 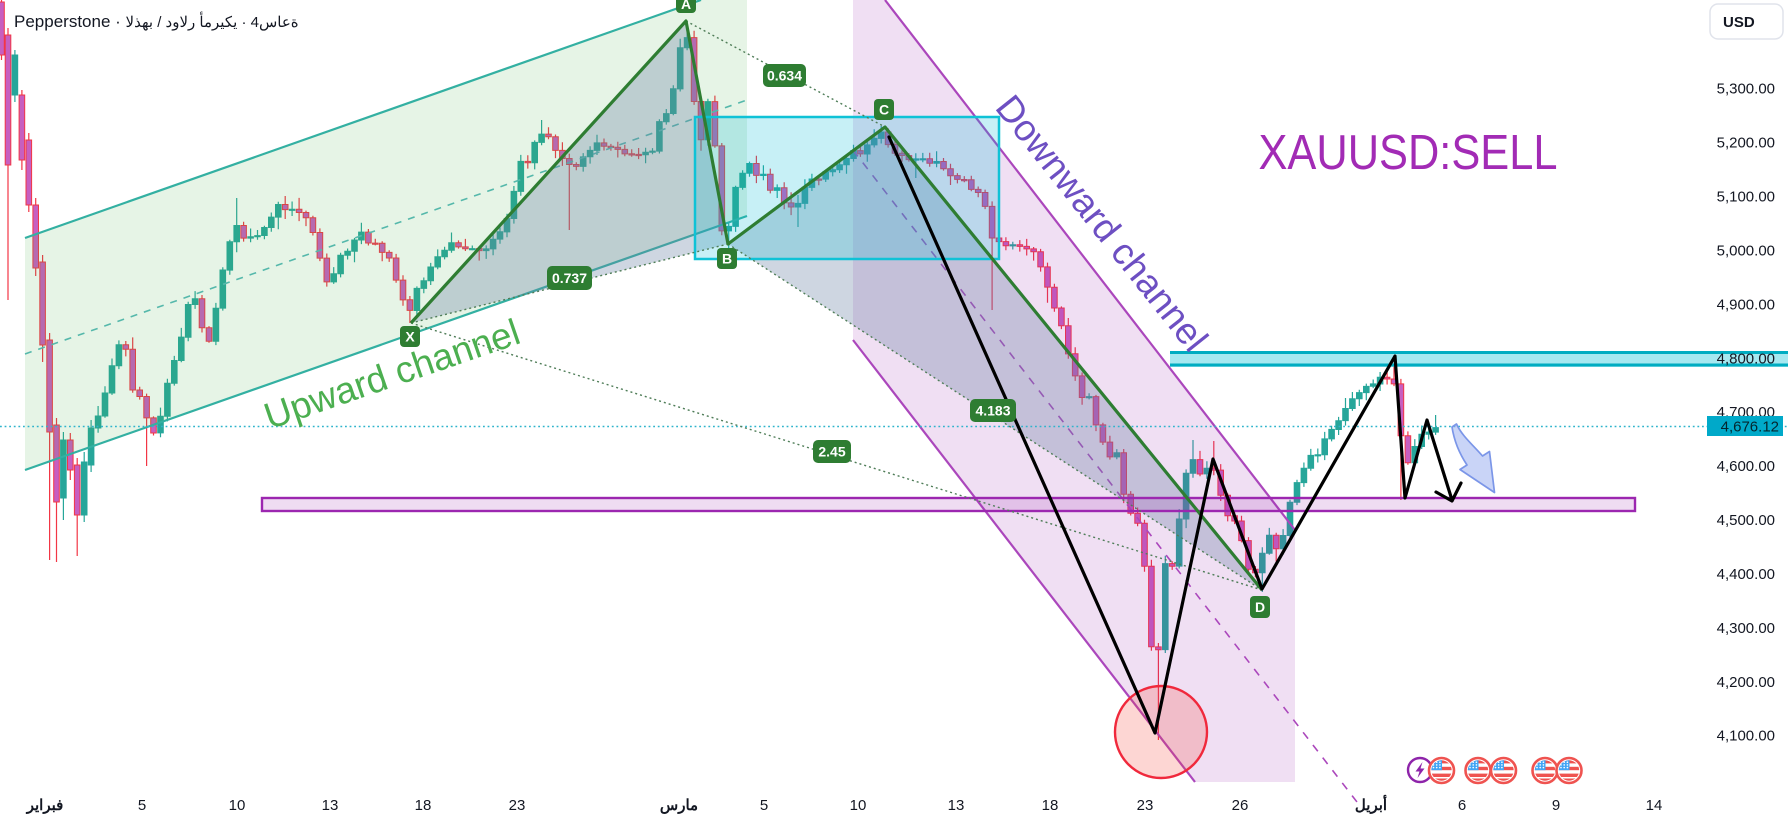 What do you see at coordinates (1746, 143) in the screenshot?
I see `svg-text: 5,200.00` at bounding box center [1746, 143].